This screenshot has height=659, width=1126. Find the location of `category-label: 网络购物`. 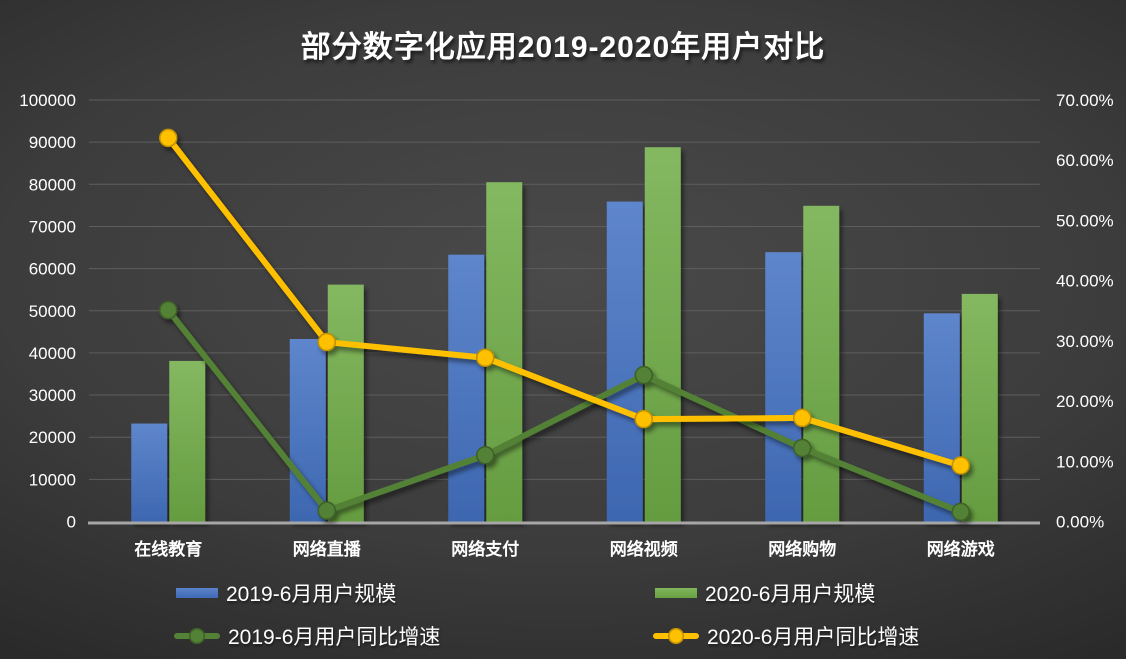

category-label: 网络购物 is located at coordinates (802, 549).